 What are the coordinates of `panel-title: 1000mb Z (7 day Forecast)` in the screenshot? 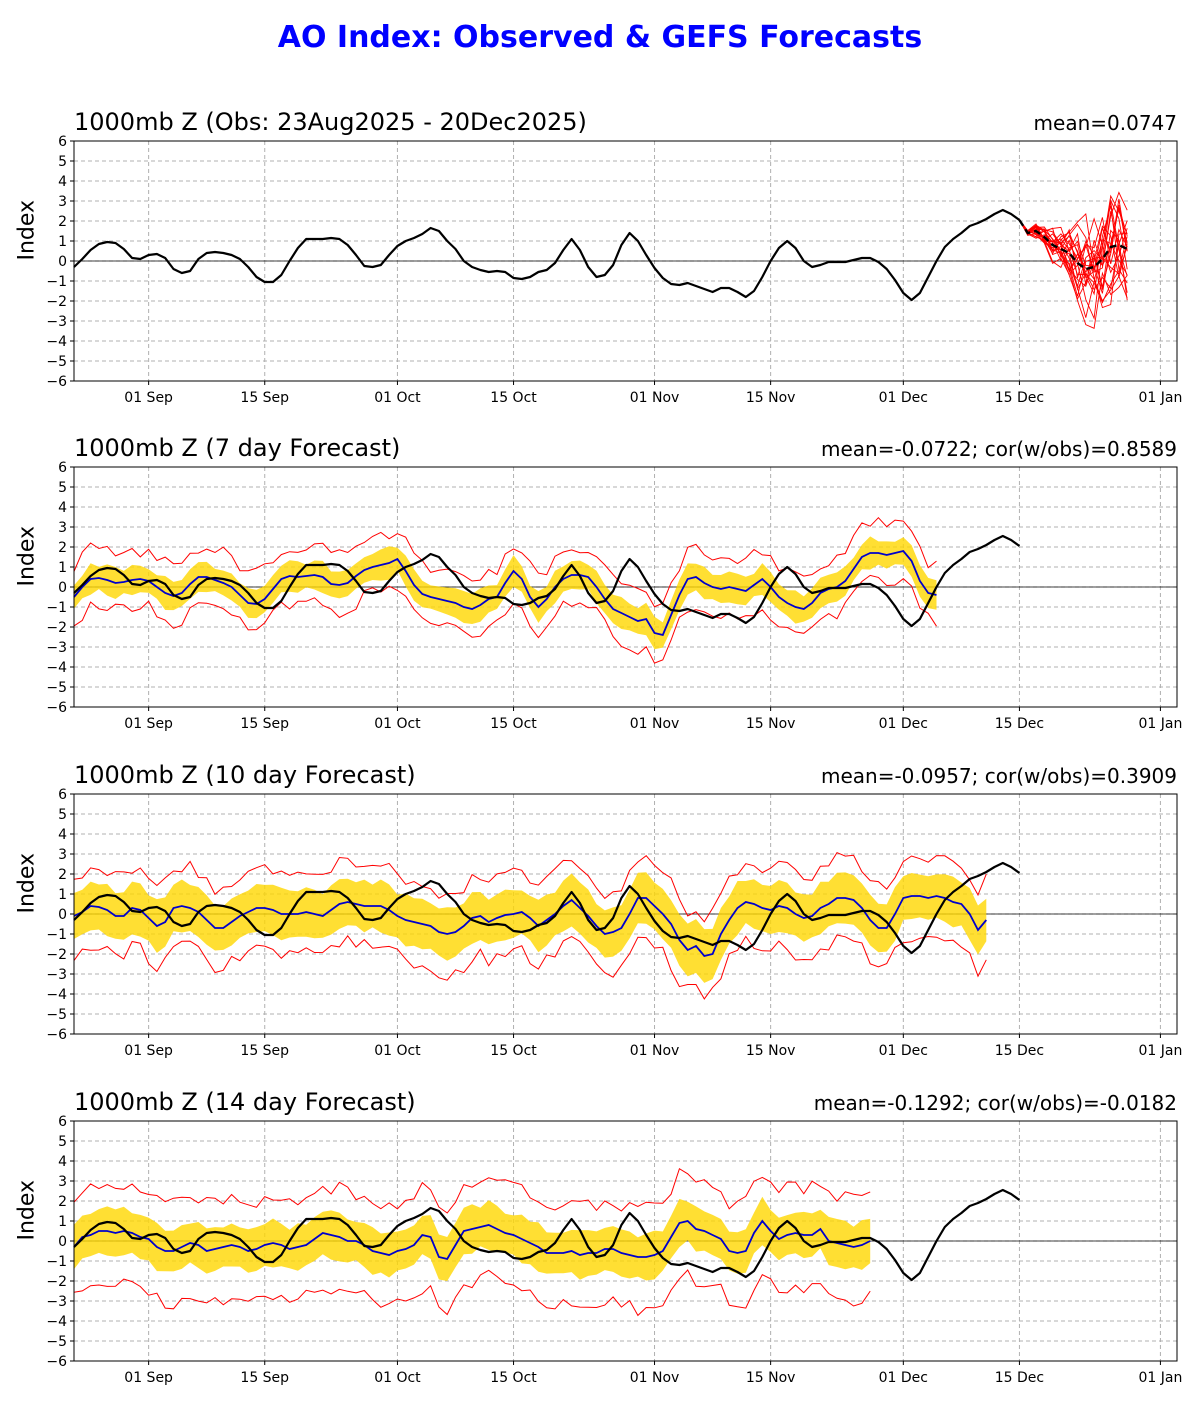 It's located at (237, 448).